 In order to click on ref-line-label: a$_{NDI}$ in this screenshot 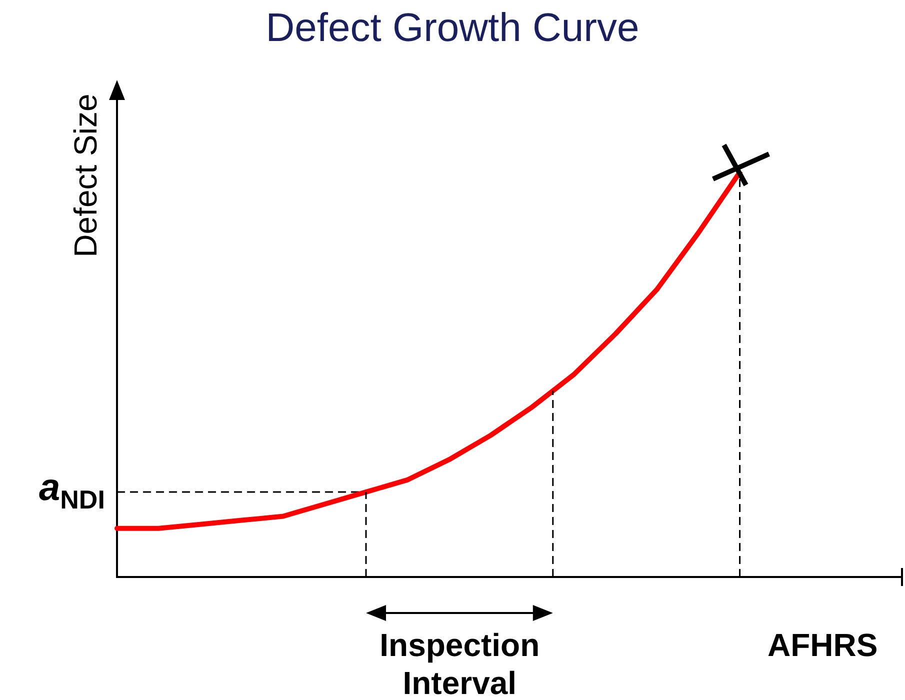, I will do `click(72, 491)`.